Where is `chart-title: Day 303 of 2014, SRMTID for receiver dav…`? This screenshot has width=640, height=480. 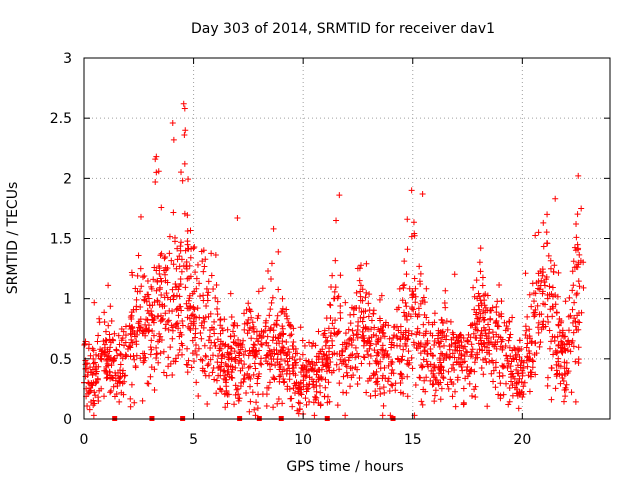
chart-title: Day 303 of 2014, SRMTID for receiver dav… is located at coordinates (343, 29).